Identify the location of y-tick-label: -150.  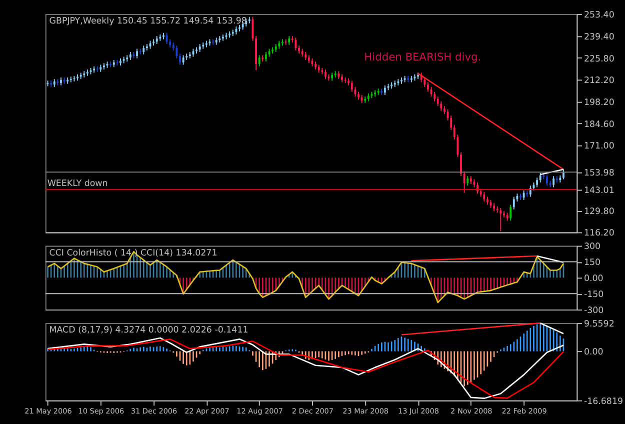
(594, 295).